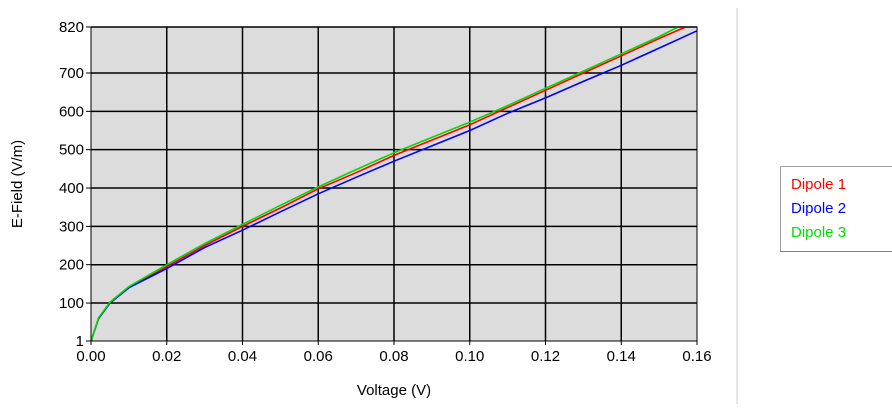 This screenshot has height=411, width=892. What do you see at coordinates (71, 150) in the screenshot?
I see `y-tick-label-5: 500` at bounding box center [71, 150].